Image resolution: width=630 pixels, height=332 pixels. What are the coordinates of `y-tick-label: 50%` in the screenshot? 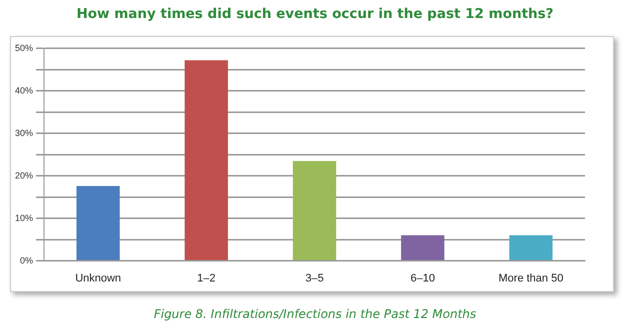 It's located at (24, 47).